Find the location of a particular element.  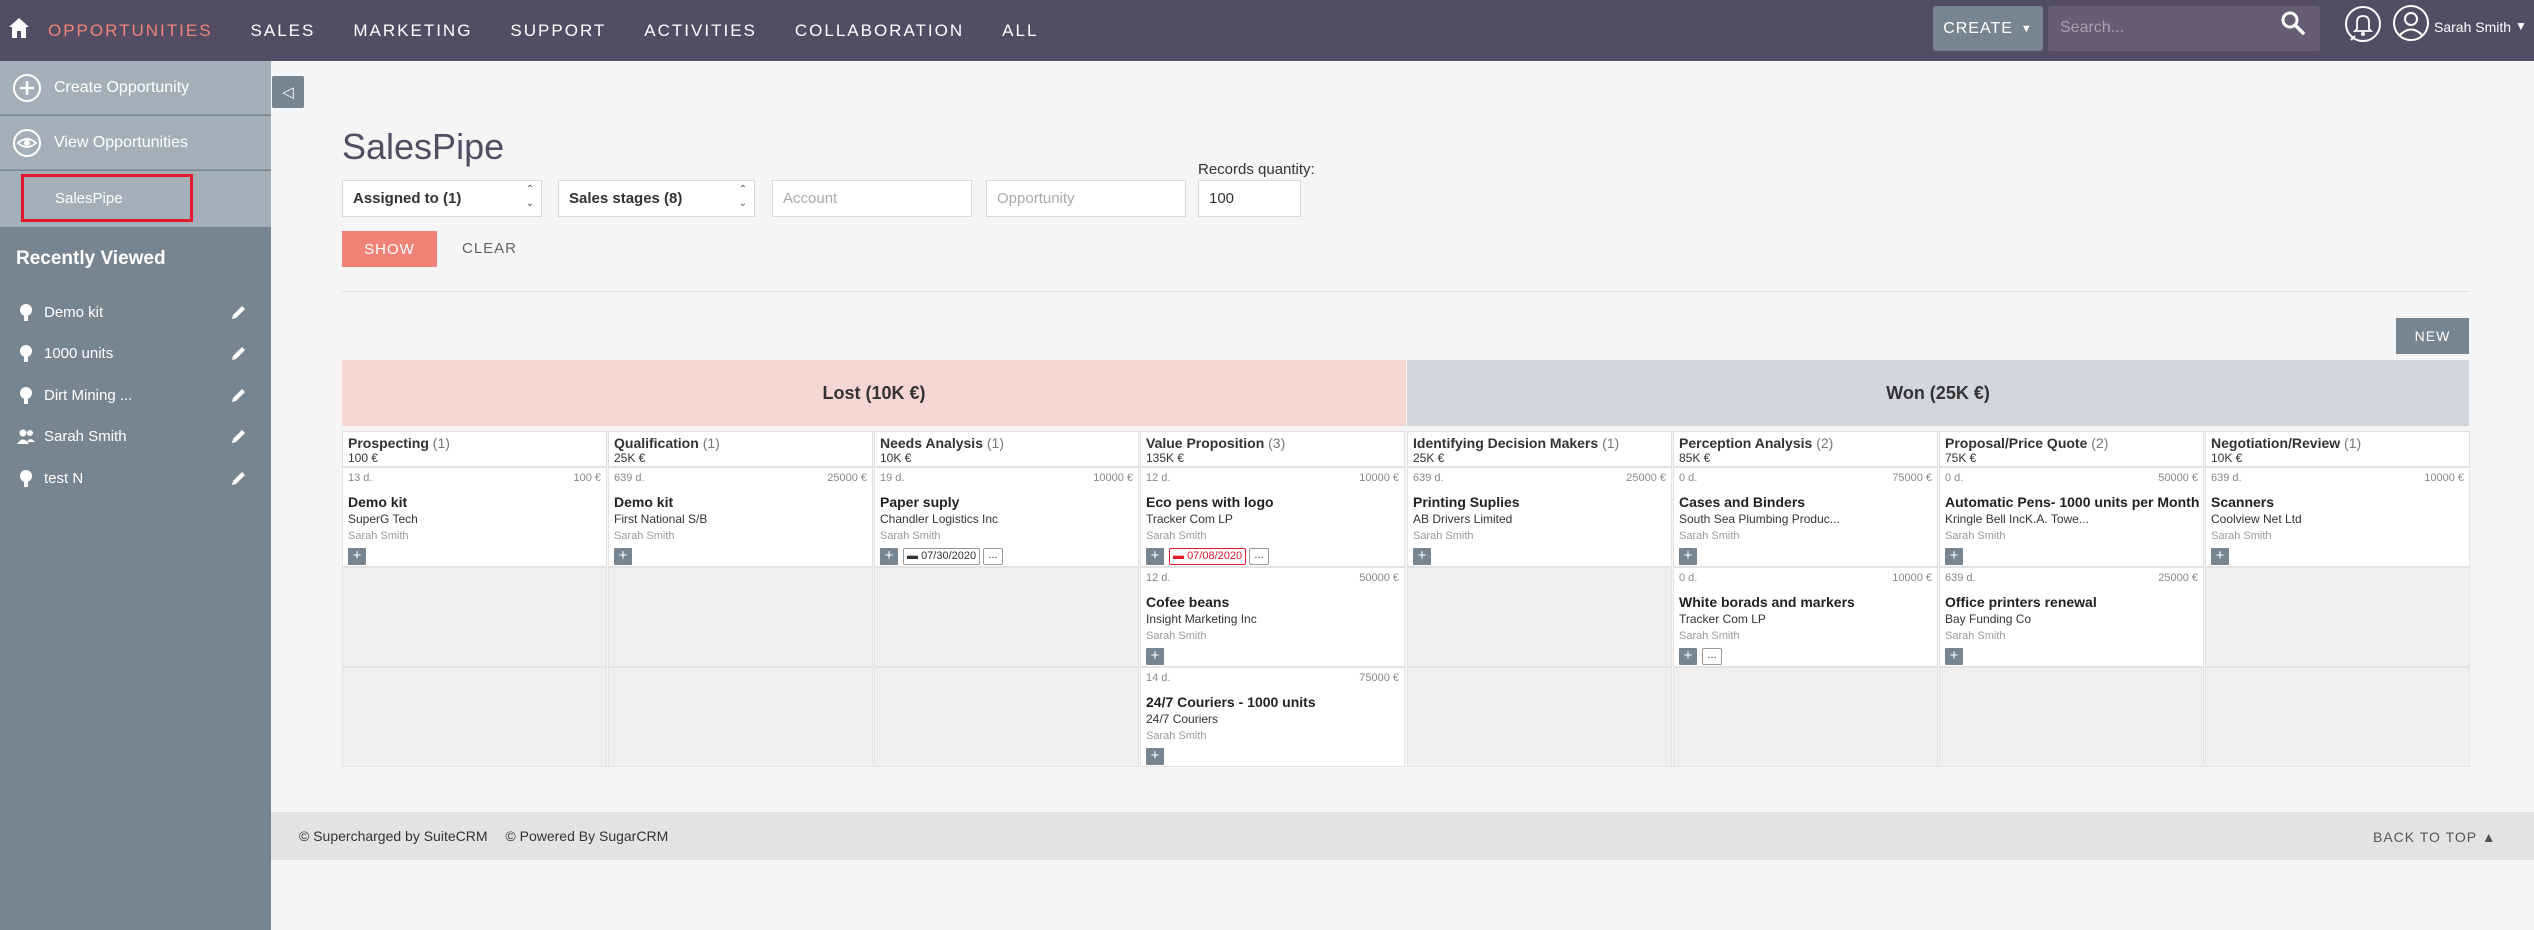

notification-bell-icon is located at coordinates (2363, 25).